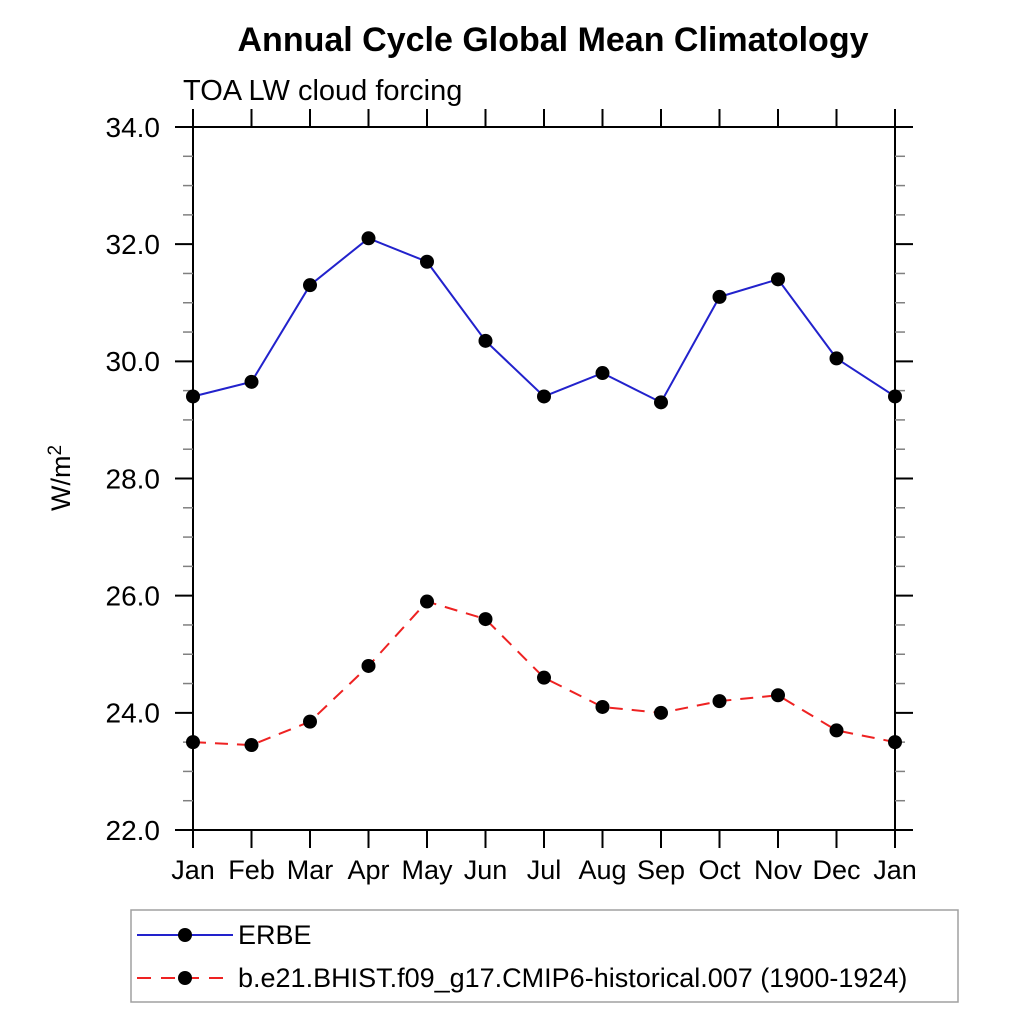 The image size is (1024, 1024). I want to click on x-tick-label: Sep, so click(661, 870).